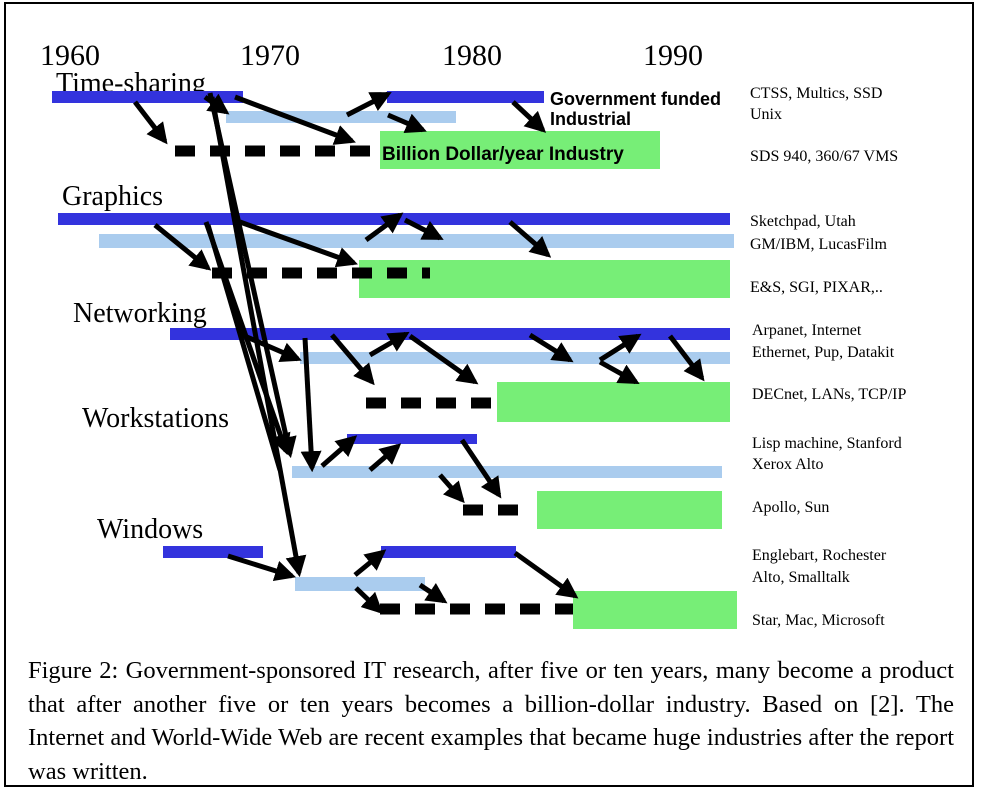  I want to click on wn-gov-bar, so click(213, 552).